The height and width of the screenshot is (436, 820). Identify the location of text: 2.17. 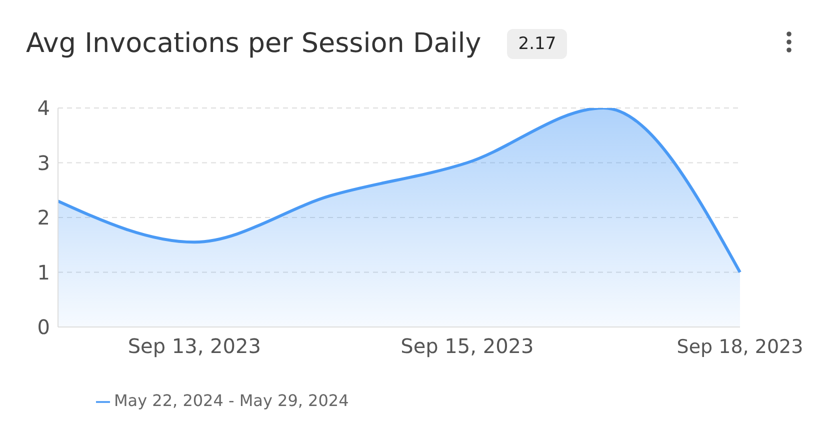
(537, 43).